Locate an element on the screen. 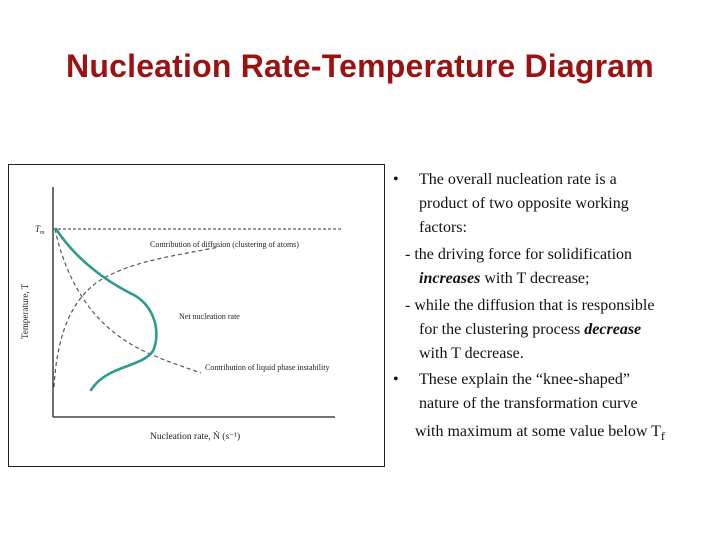  sub-point-2-line-2: for the clustering process decrease is located at coordinates (530, 330).